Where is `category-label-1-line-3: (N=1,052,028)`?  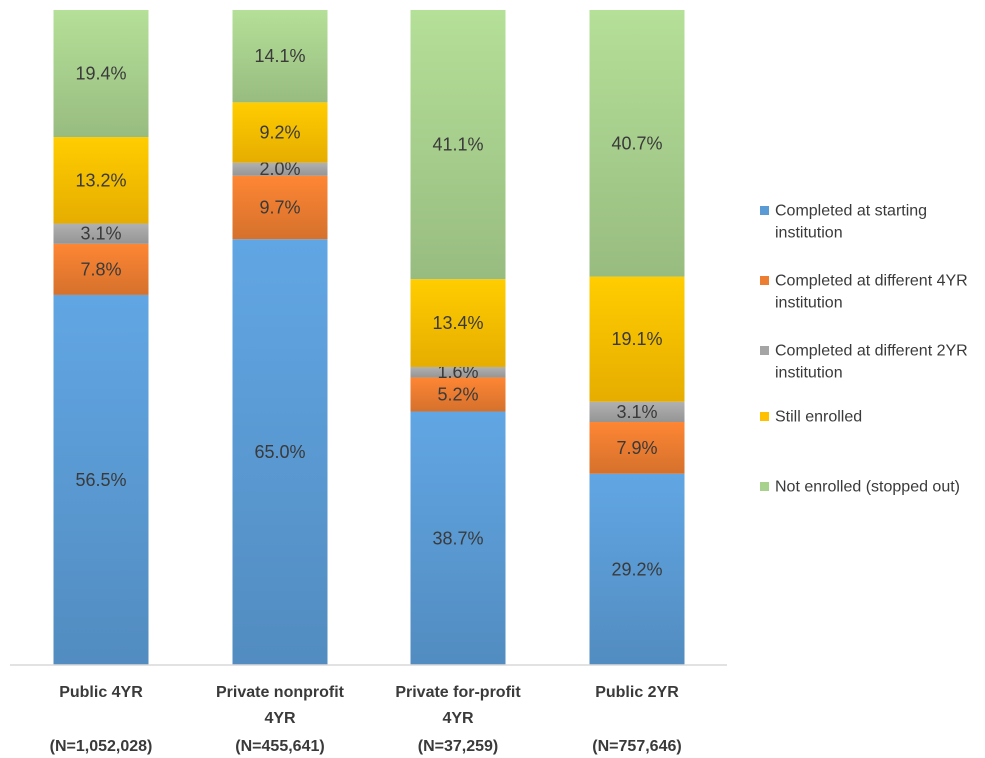 category-label-1-line-3: (N=1,052,028) is located at coordinates (101, 746).